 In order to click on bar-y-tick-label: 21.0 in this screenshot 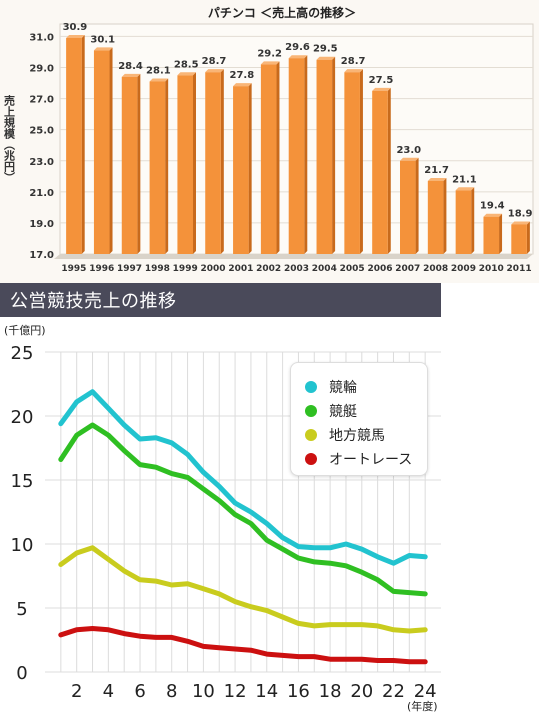, I will do `click(41, 193)`.